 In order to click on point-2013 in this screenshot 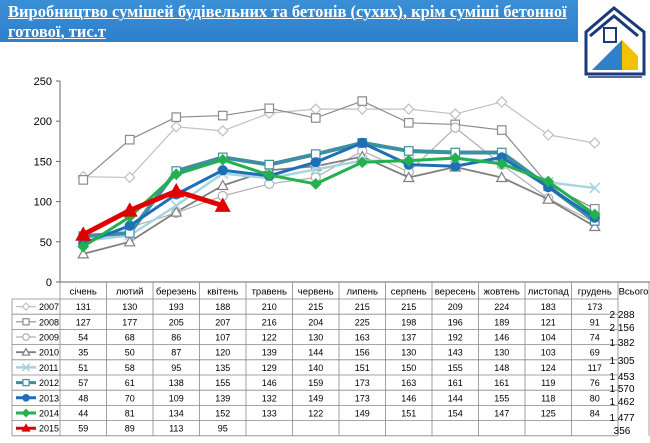, I will do `click(315, 162)`.